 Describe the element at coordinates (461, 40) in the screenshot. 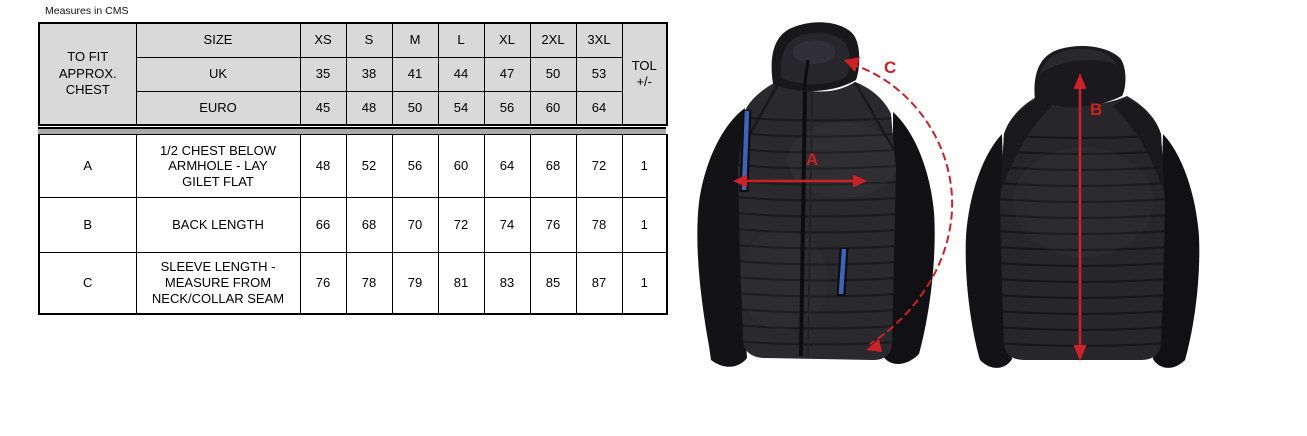

I see `size-l: L` at that location.